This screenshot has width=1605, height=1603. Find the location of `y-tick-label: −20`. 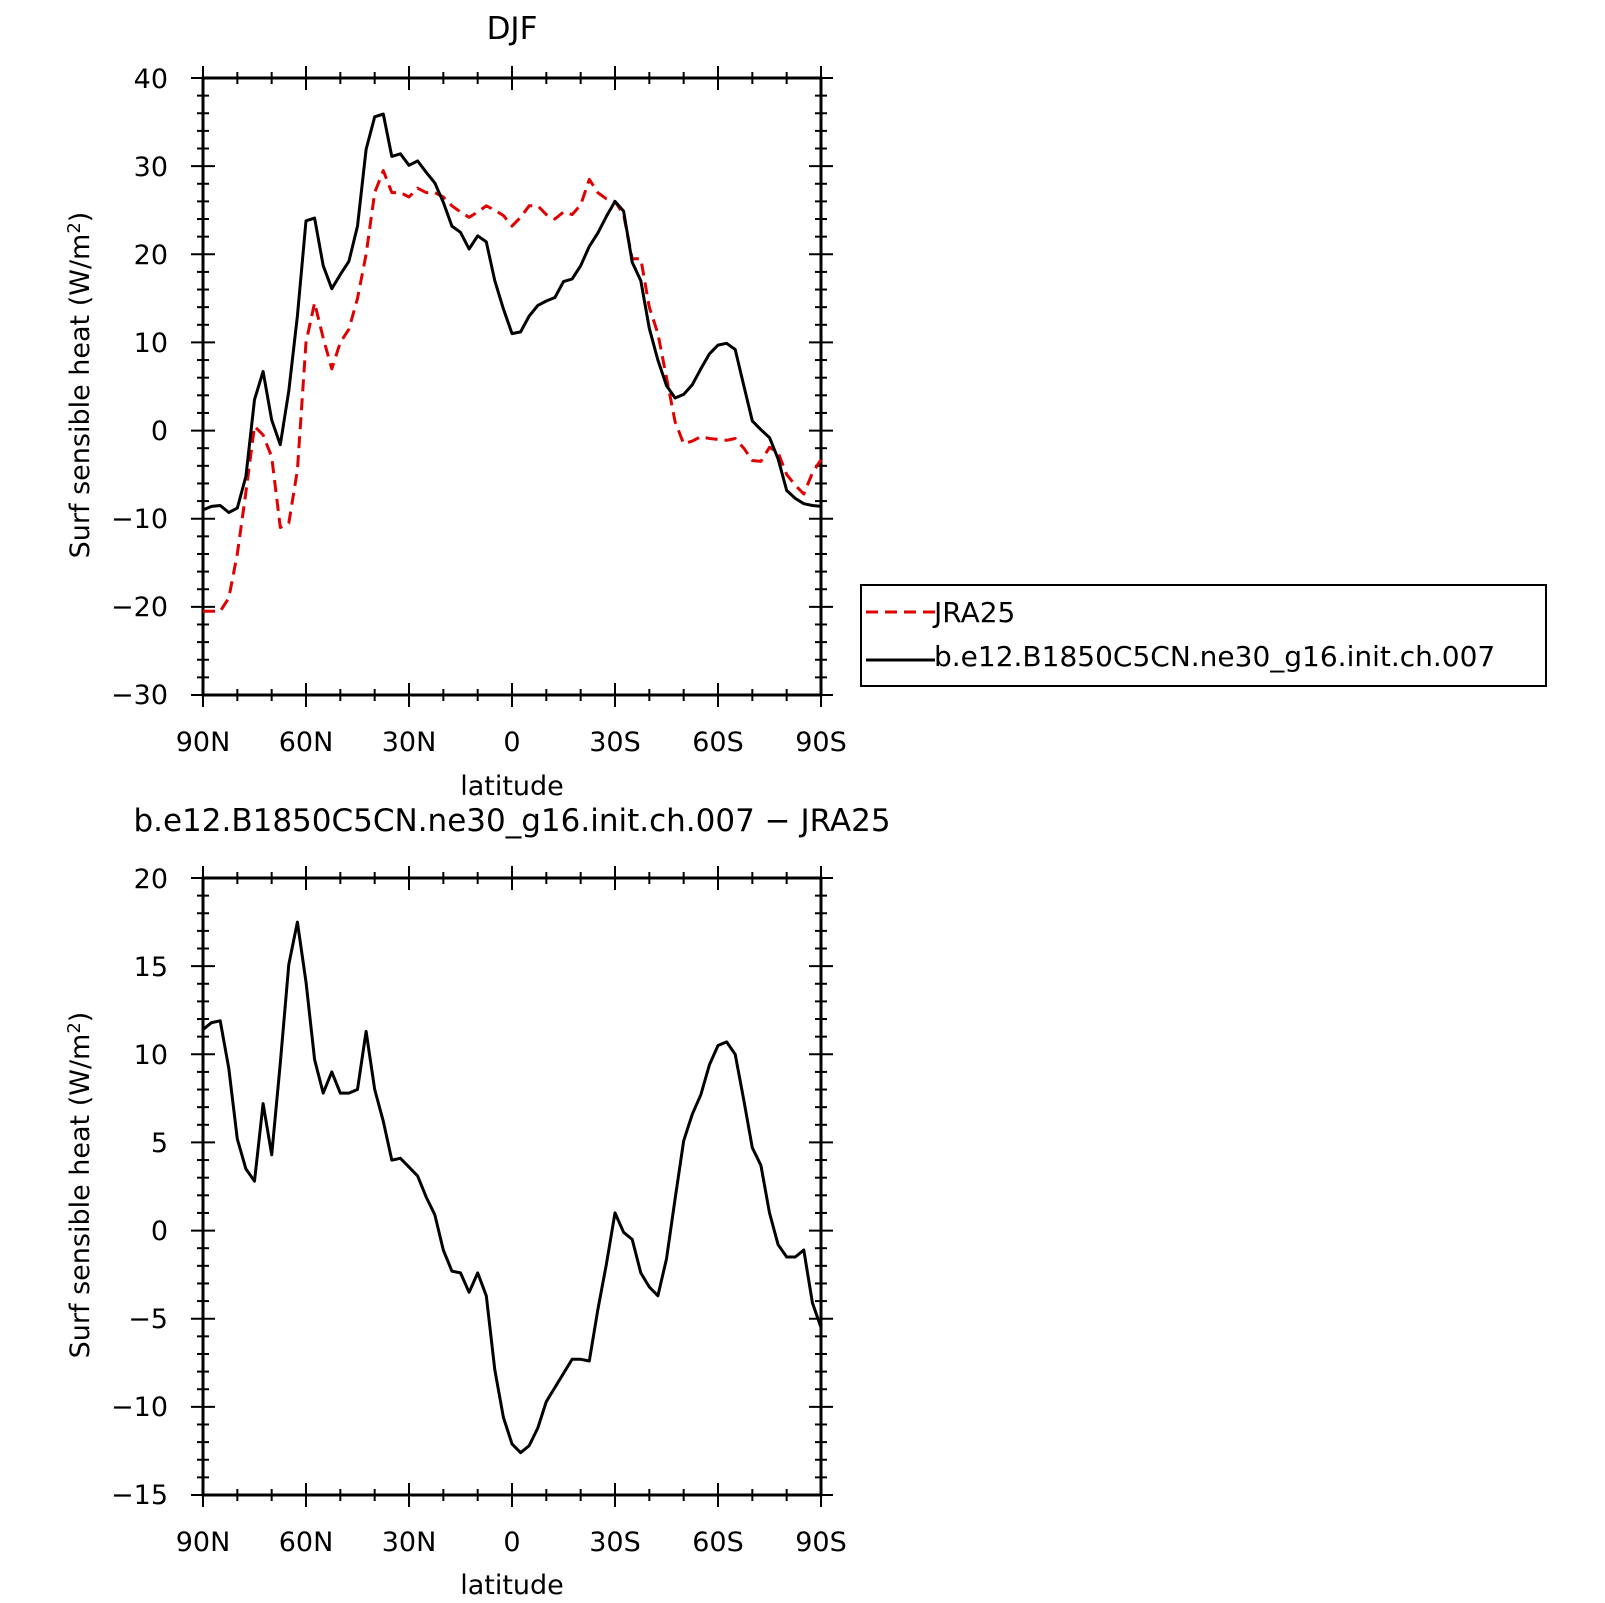

y-tick-label: −20 is located at coordinates (139, 607).